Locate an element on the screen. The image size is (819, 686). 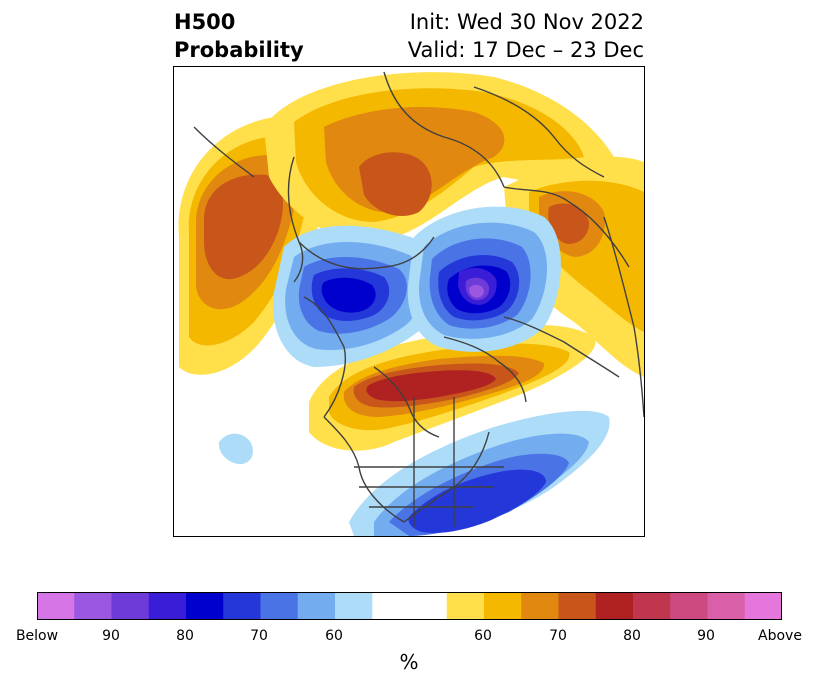
negative-anomaly-hawaii is located at coordinates (235, 449).